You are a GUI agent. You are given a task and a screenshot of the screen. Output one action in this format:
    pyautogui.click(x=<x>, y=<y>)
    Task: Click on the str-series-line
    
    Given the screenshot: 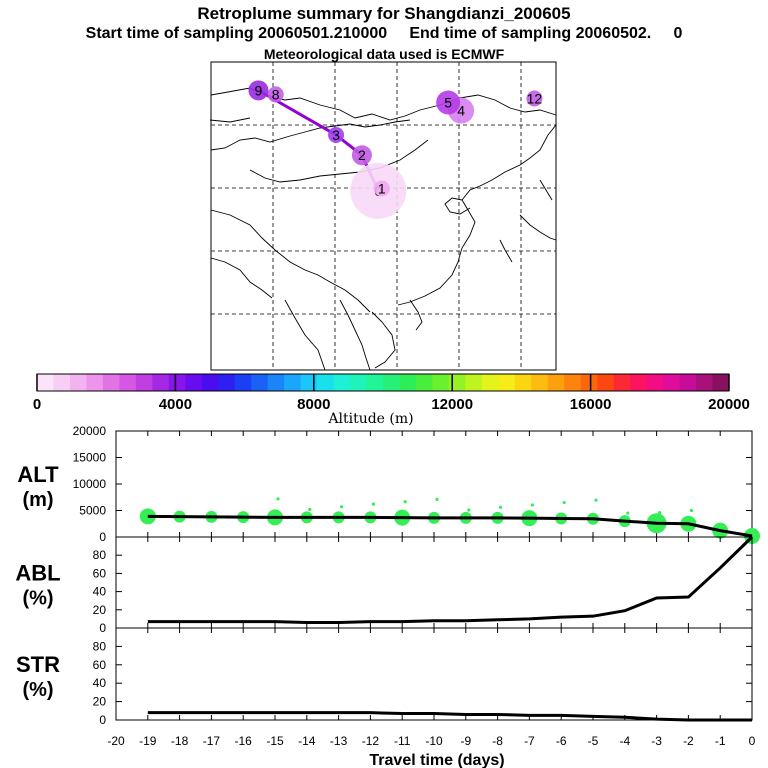 What is the action you would take?
    pyautogui.click(x=449, y=716)
    